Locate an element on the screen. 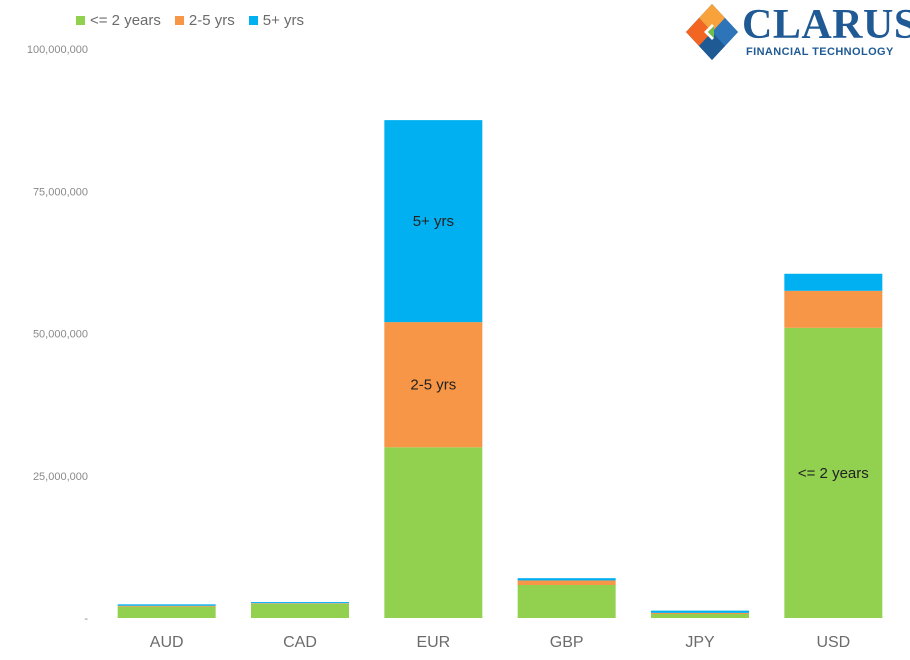 This screenshot has height=660, width=910. legend-item-2-5-yrs: 2-5 yrs is located at coordinates (204, 20).